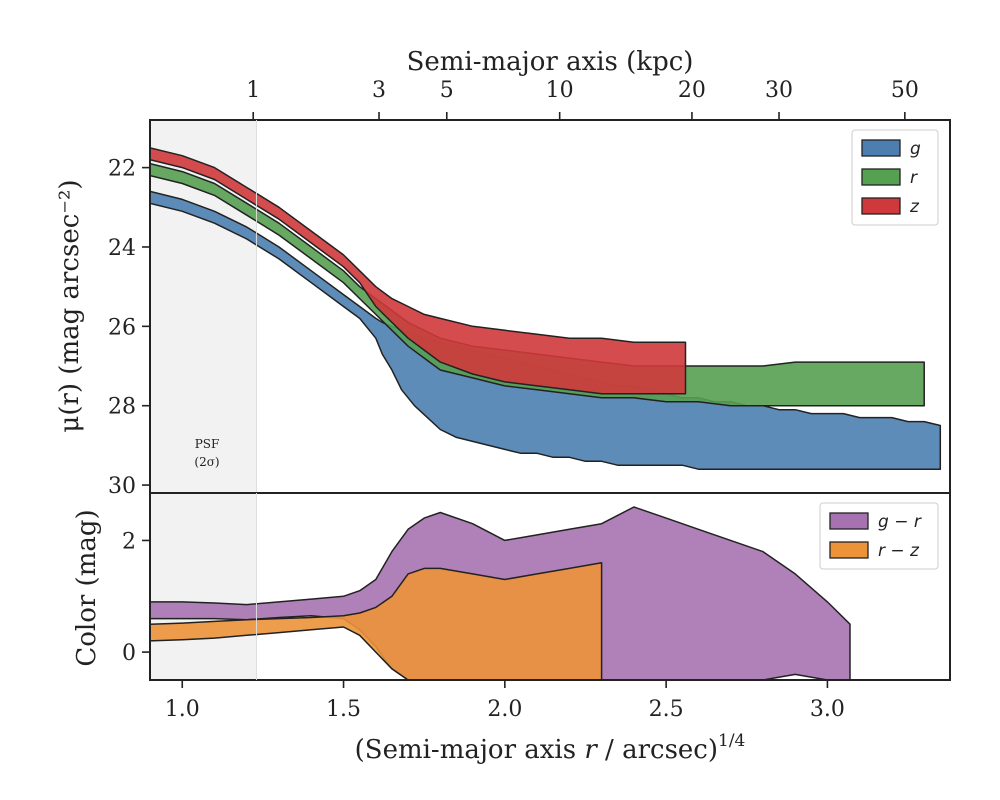 This screenshot has width=1000, height=800. What do you see at coordinates (692, 90) in the screenshot?
I see `top-tick-label: 20` at bounding box center [692, 90].